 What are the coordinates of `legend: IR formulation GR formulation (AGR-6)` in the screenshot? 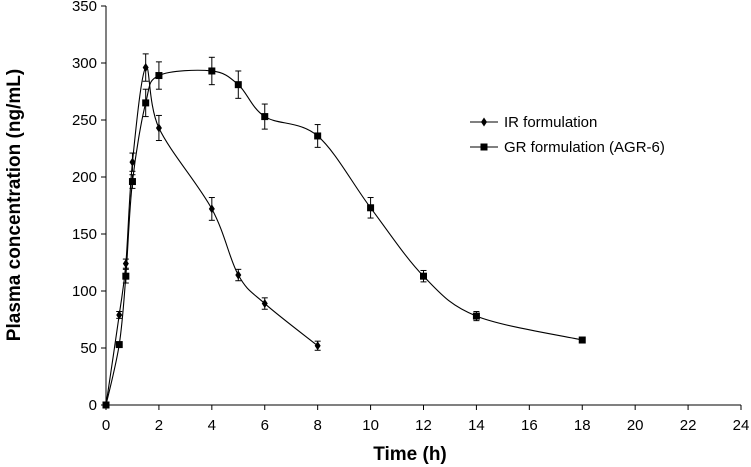 It's located at (567, 135).